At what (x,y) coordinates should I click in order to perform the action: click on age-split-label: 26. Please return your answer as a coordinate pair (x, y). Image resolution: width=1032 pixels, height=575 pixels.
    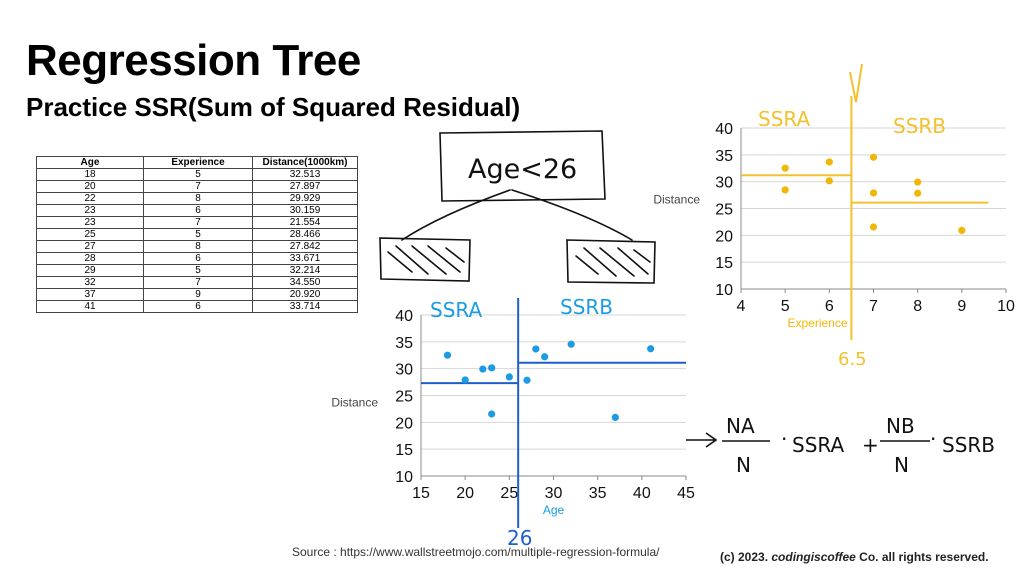
    Looking at the image, I should click on (519, 538).